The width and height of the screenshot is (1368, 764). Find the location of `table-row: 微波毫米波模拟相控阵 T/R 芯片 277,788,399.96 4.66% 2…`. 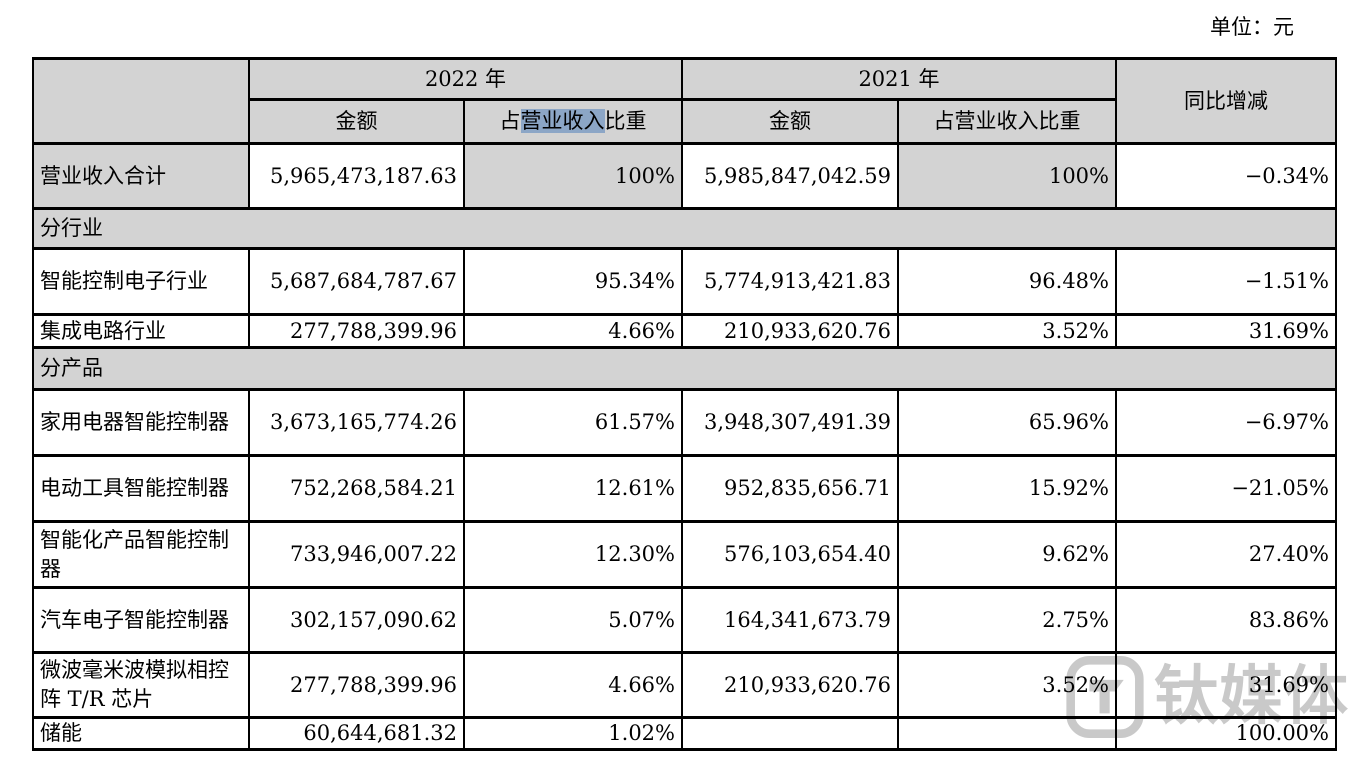

table-row: 微波毫米波模拟相控阵 T/R 芯片 277,788,399.96 4.66% 2… is located at coordinates (684, 685).